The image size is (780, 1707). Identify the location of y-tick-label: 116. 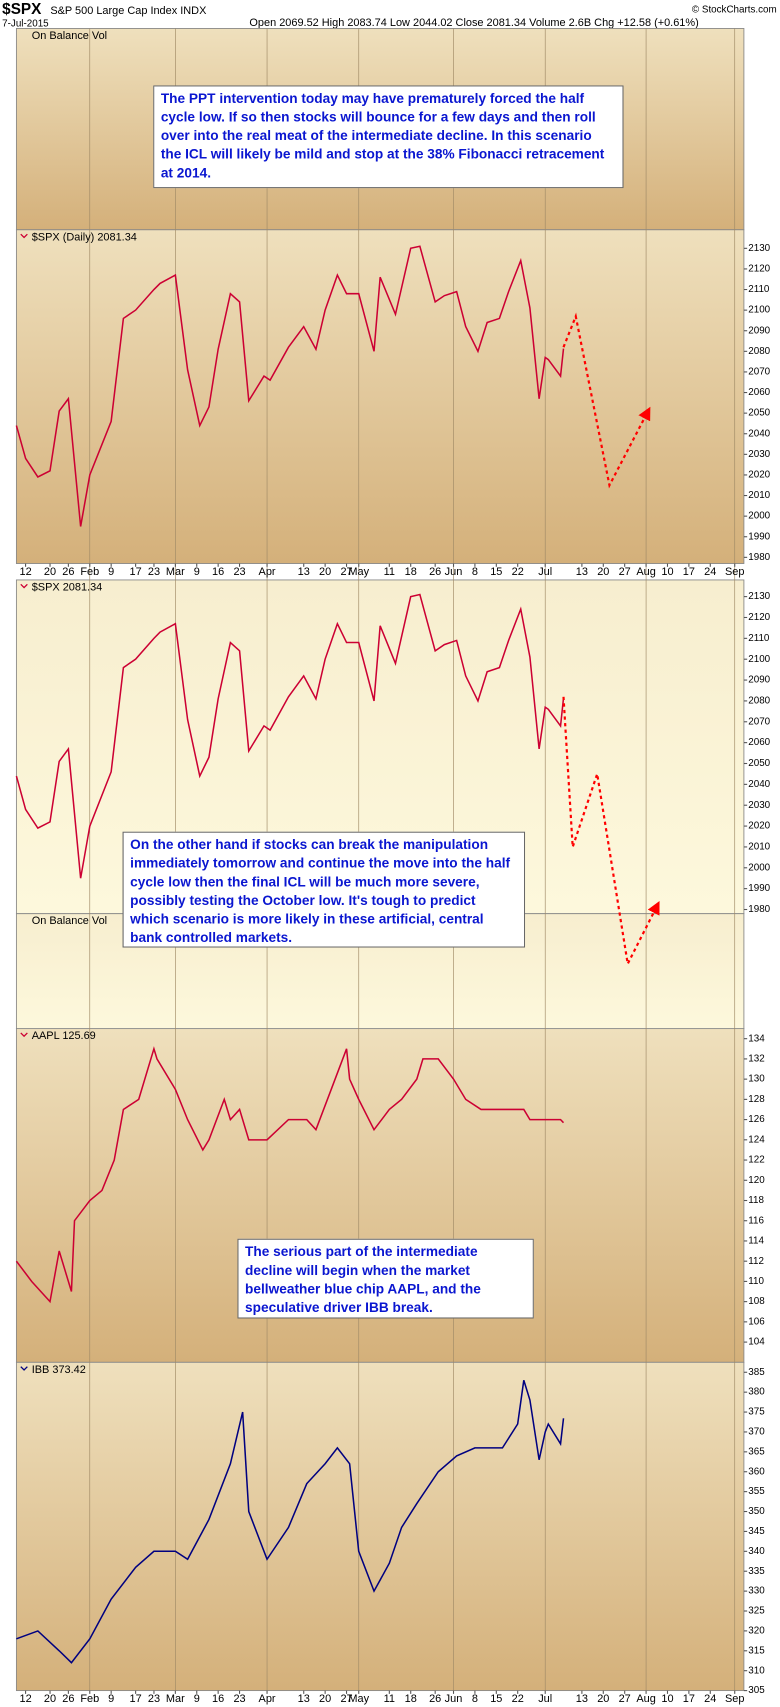
(756, 1220).